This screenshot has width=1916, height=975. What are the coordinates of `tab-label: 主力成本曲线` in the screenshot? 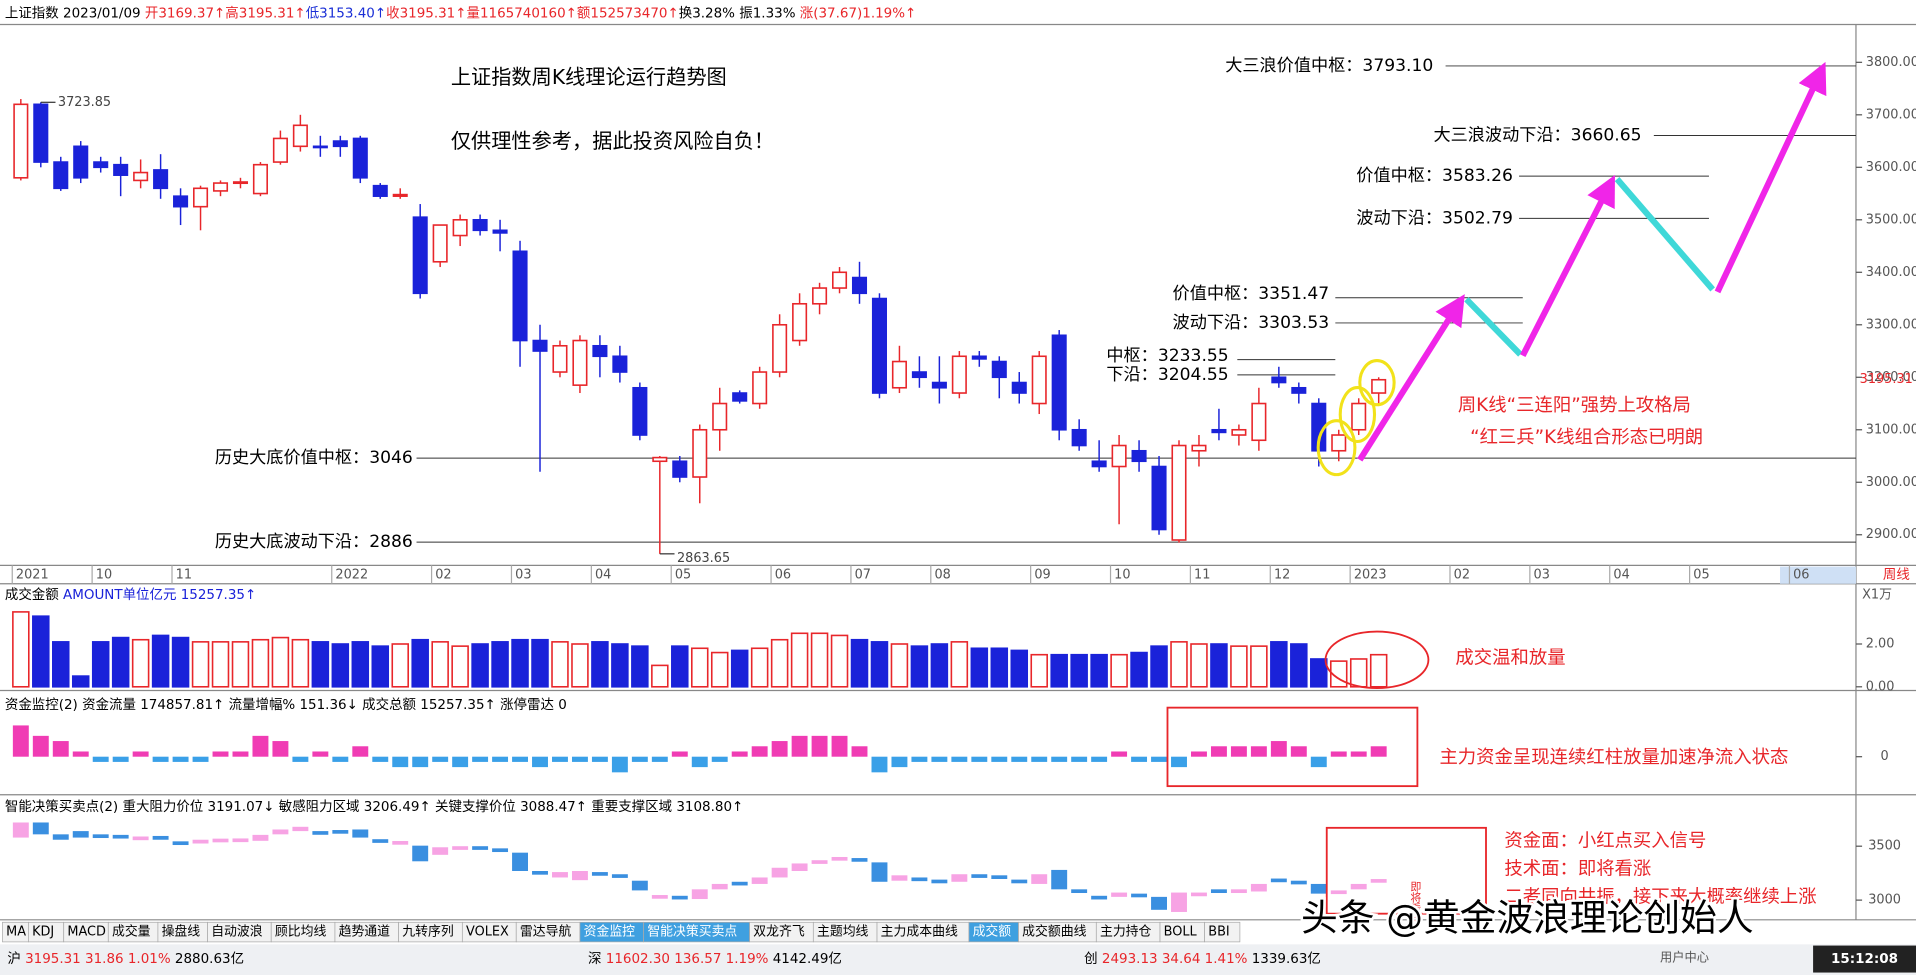 It's located at (919, 932).